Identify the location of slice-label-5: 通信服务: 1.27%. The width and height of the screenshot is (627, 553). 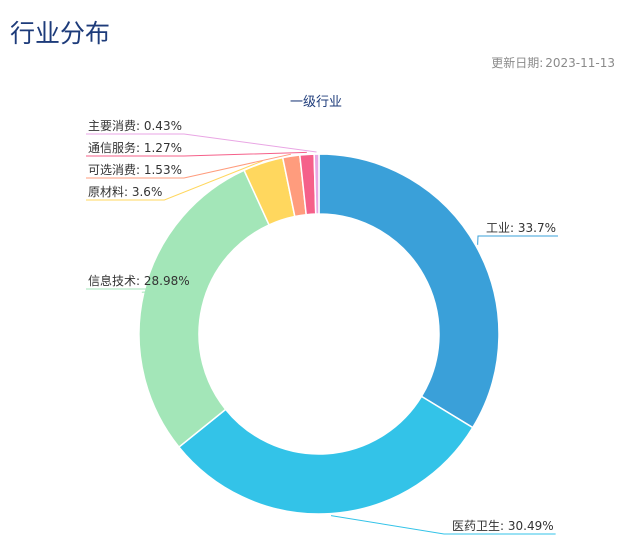
(135, 147).